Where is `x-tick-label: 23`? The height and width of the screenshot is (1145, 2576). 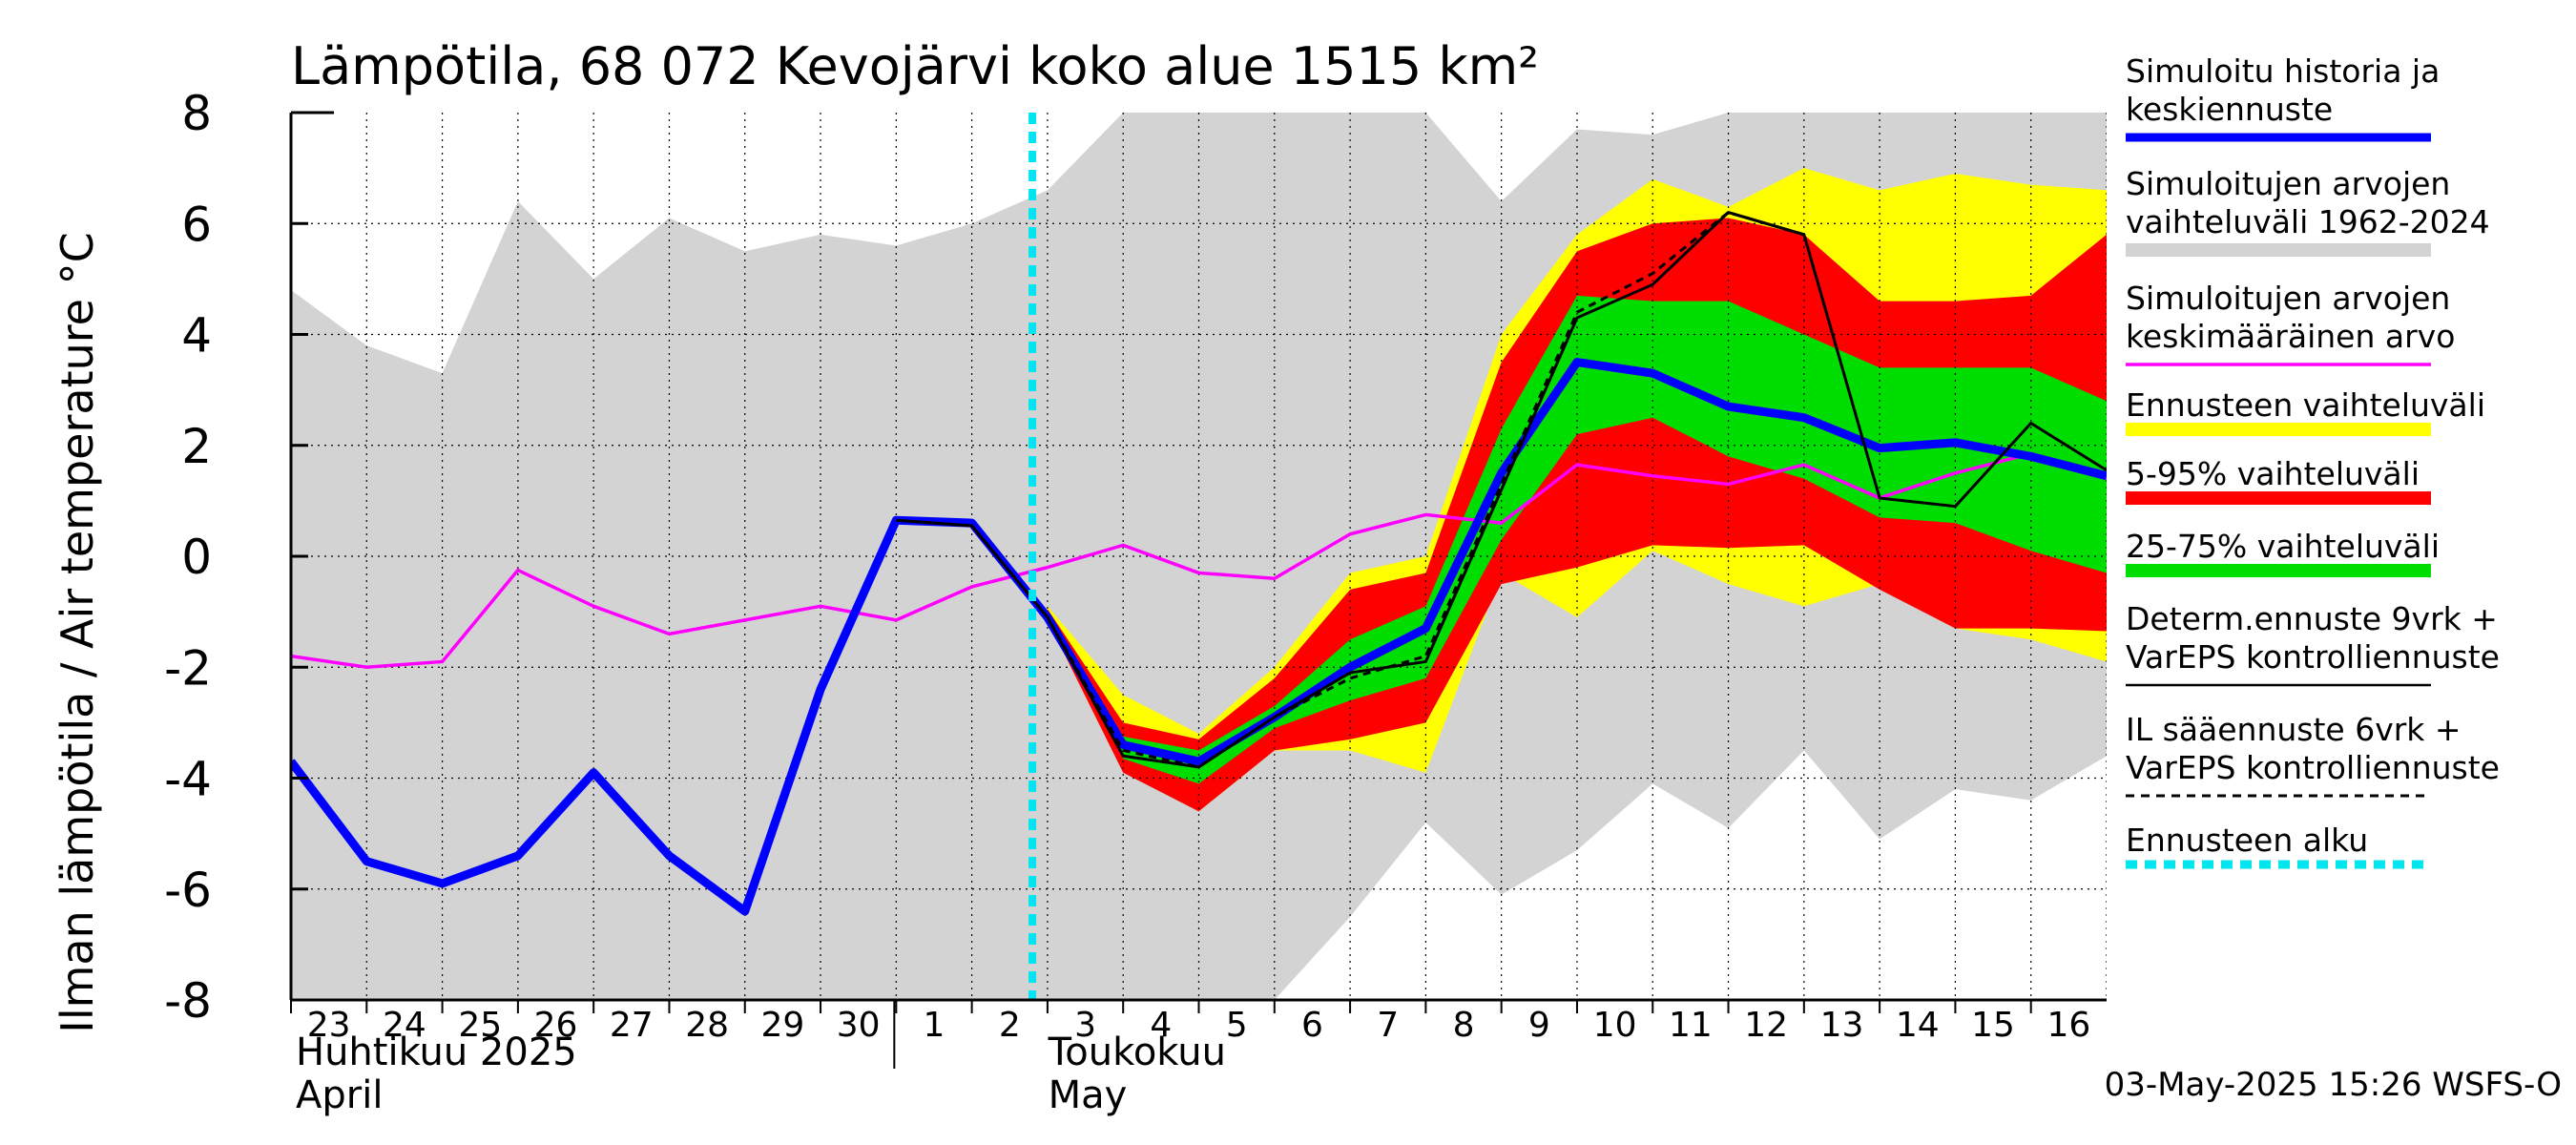 x-tick-label: 23 is located at coordinates (329, 1025).